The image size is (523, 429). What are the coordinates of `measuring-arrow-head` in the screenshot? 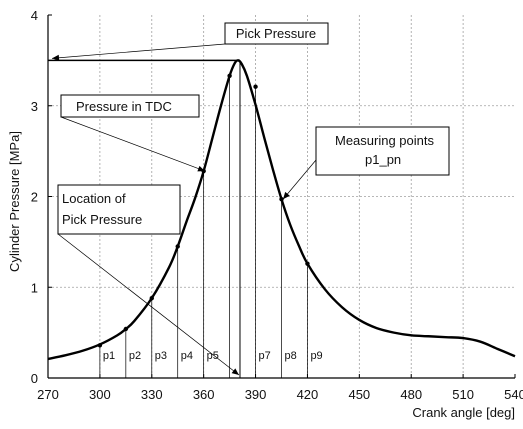 It's located at (286, 195).